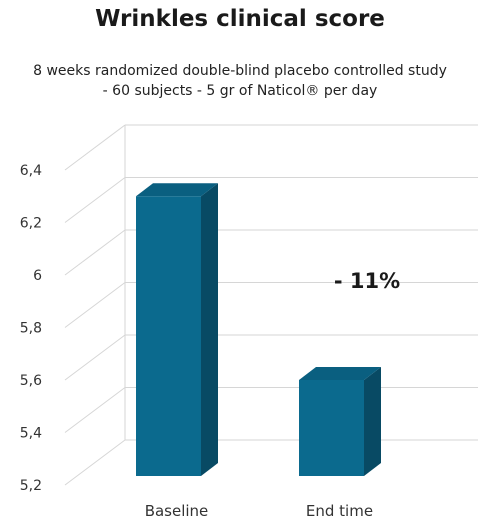 The height and width of the screenshot is (530, 480). Describe the element at coordinates (339, 511) in the screenshot. I see `x-tick-label: End time` at that location.